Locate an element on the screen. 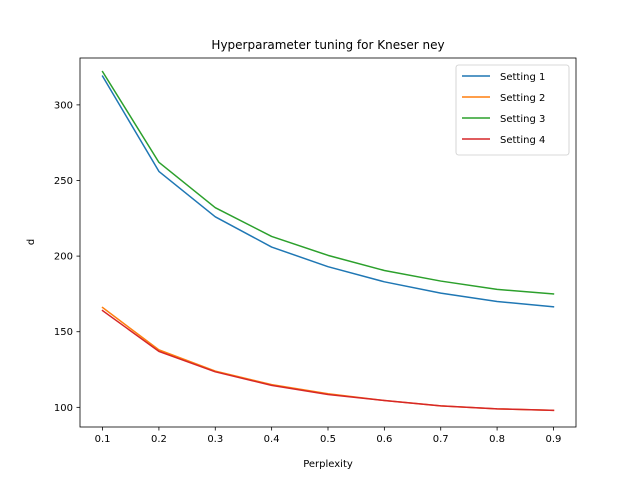  x-tick-label: 0.9 is located at coordinates (554, 439).